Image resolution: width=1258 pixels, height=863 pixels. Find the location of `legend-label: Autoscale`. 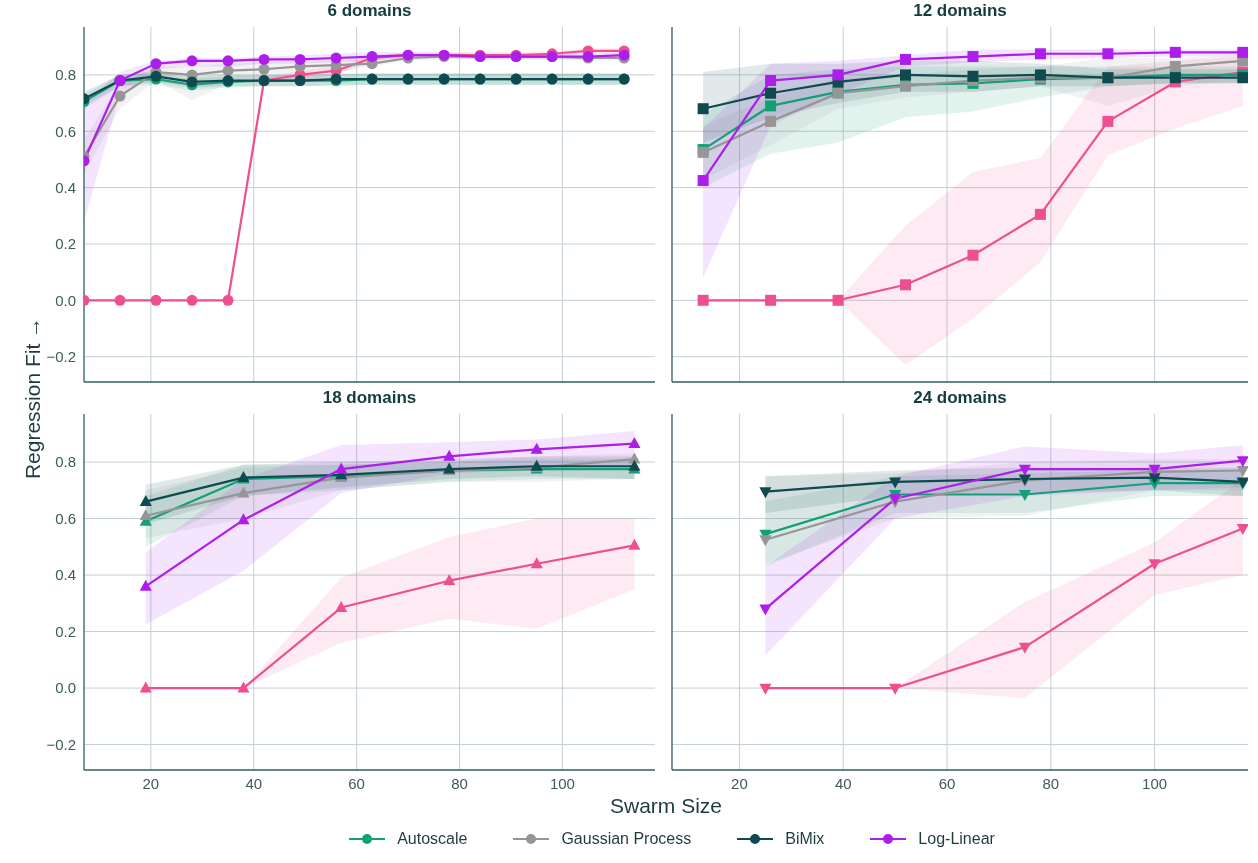

legend-label: Autoscale is located at coordinates (432, 839).